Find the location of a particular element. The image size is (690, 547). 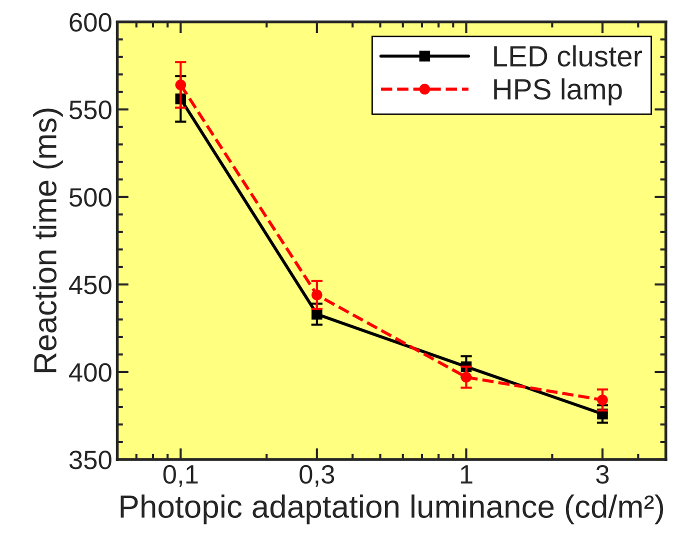

y-tick-label: 550 is located at coordinates (90, 110).